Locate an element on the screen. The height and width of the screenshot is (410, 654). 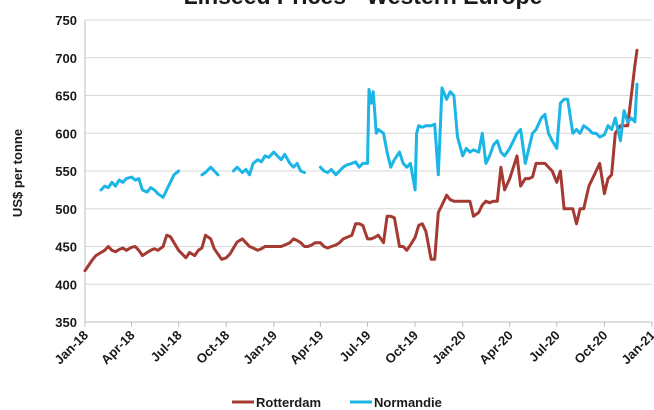
x-tick-label: Jan-19 is located at coordinates (260, 348).